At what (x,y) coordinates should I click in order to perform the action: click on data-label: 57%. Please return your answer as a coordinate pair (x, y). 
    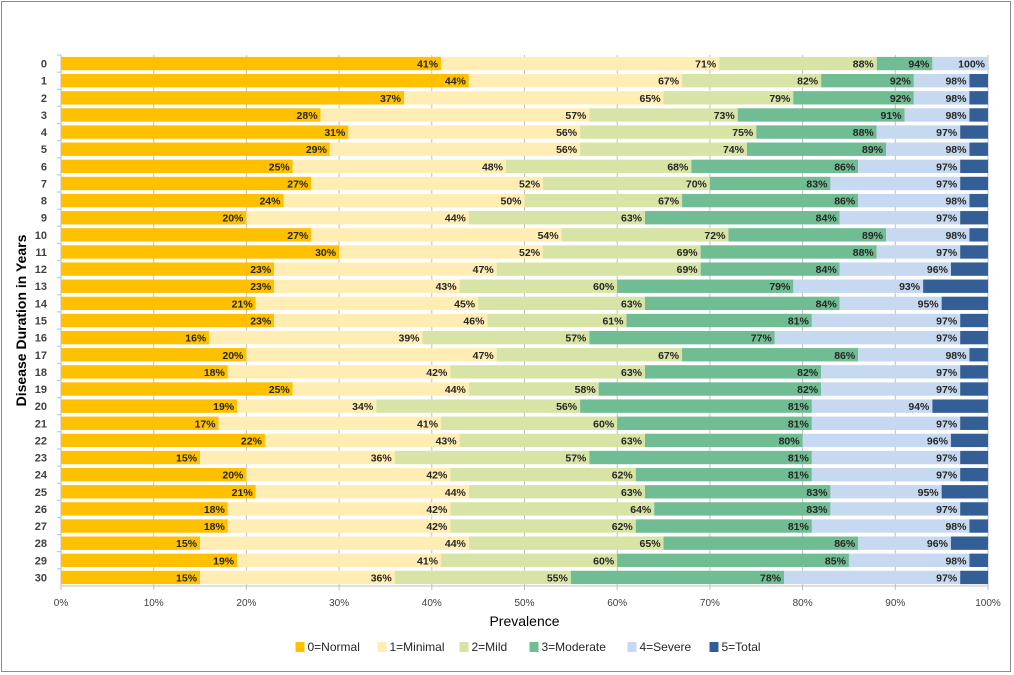
    Looking at the image, I should click on (576, 459).